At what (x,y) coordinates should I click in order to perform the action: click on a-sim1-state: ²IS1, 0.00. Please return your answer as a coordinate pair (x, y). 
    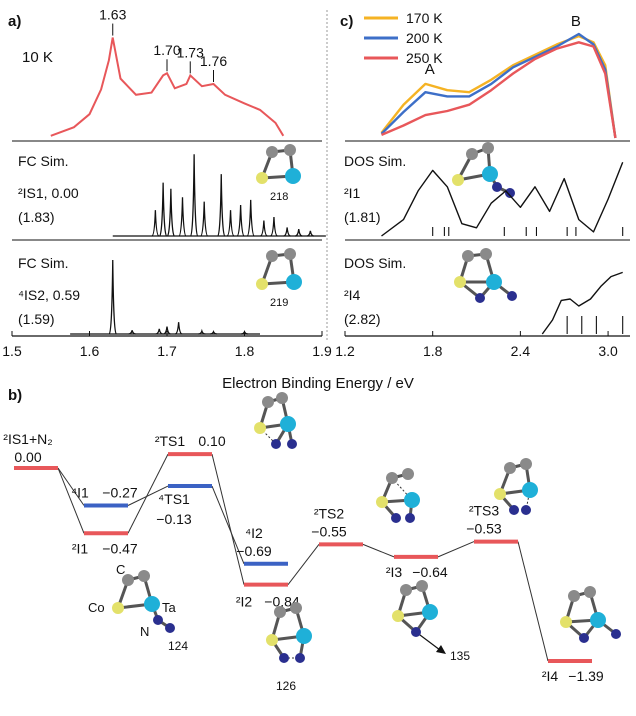
    Looking at the image, I should click on (48, 193).